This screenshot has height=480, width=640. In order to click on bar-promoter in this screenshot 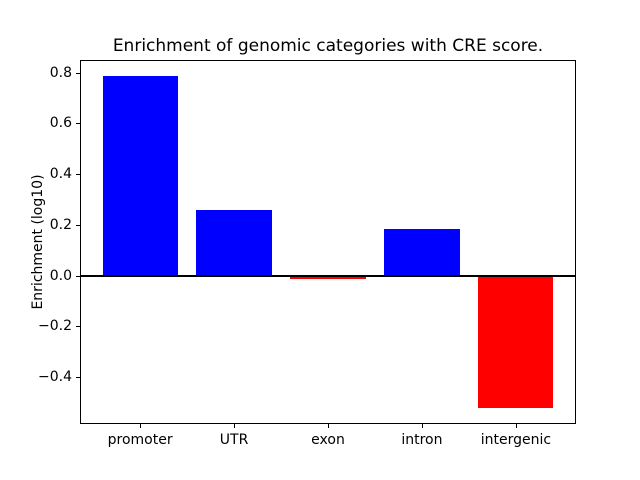, I will do `click(140, 176)`.